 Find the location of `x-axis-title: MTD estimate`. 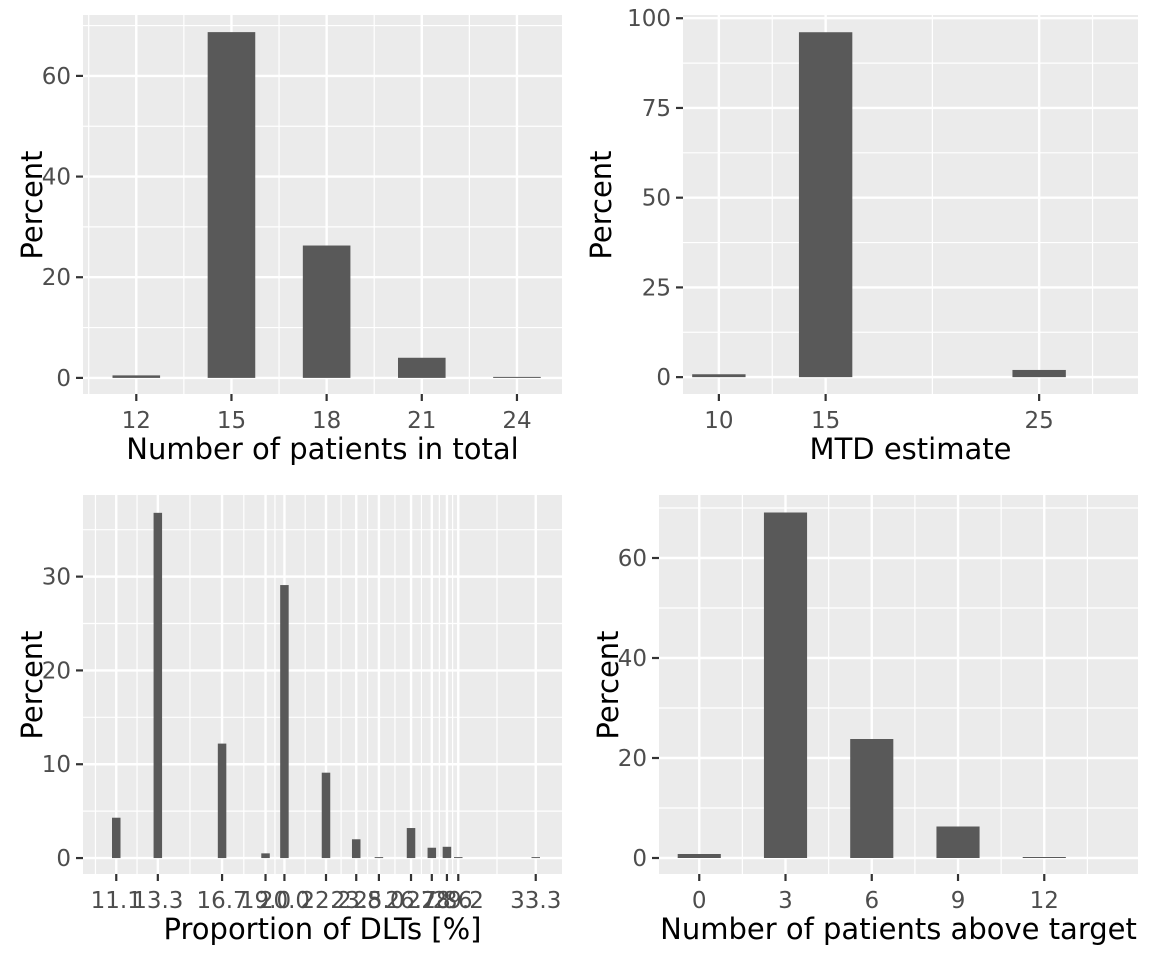

x-axis-title: MTD estimate is located at coordinates (910, 449).